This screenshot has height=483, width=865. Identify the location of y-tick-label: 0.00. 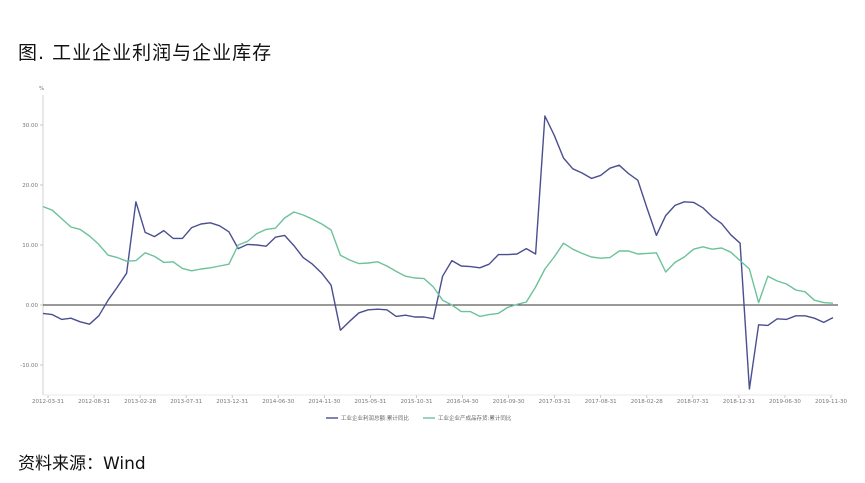
(32, 306).